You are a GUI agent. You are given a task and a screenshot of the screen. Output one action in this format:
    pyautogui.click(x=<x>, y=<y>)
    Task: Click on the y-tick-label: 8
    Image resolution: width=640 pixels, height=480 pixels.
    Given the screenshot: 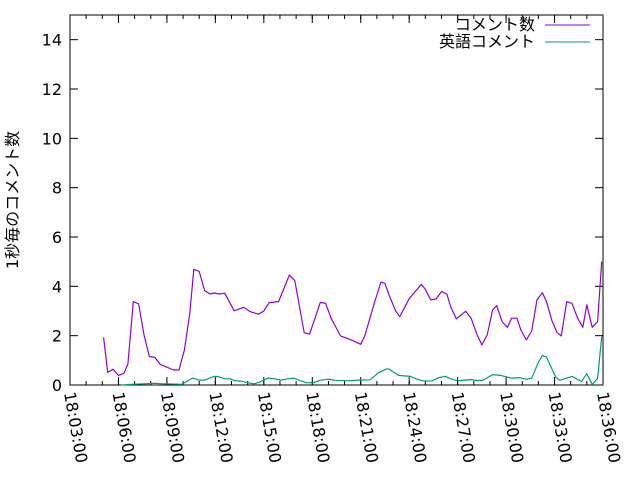 What is the action you would take?
    pyautogui.click(x=57, y=188)
    